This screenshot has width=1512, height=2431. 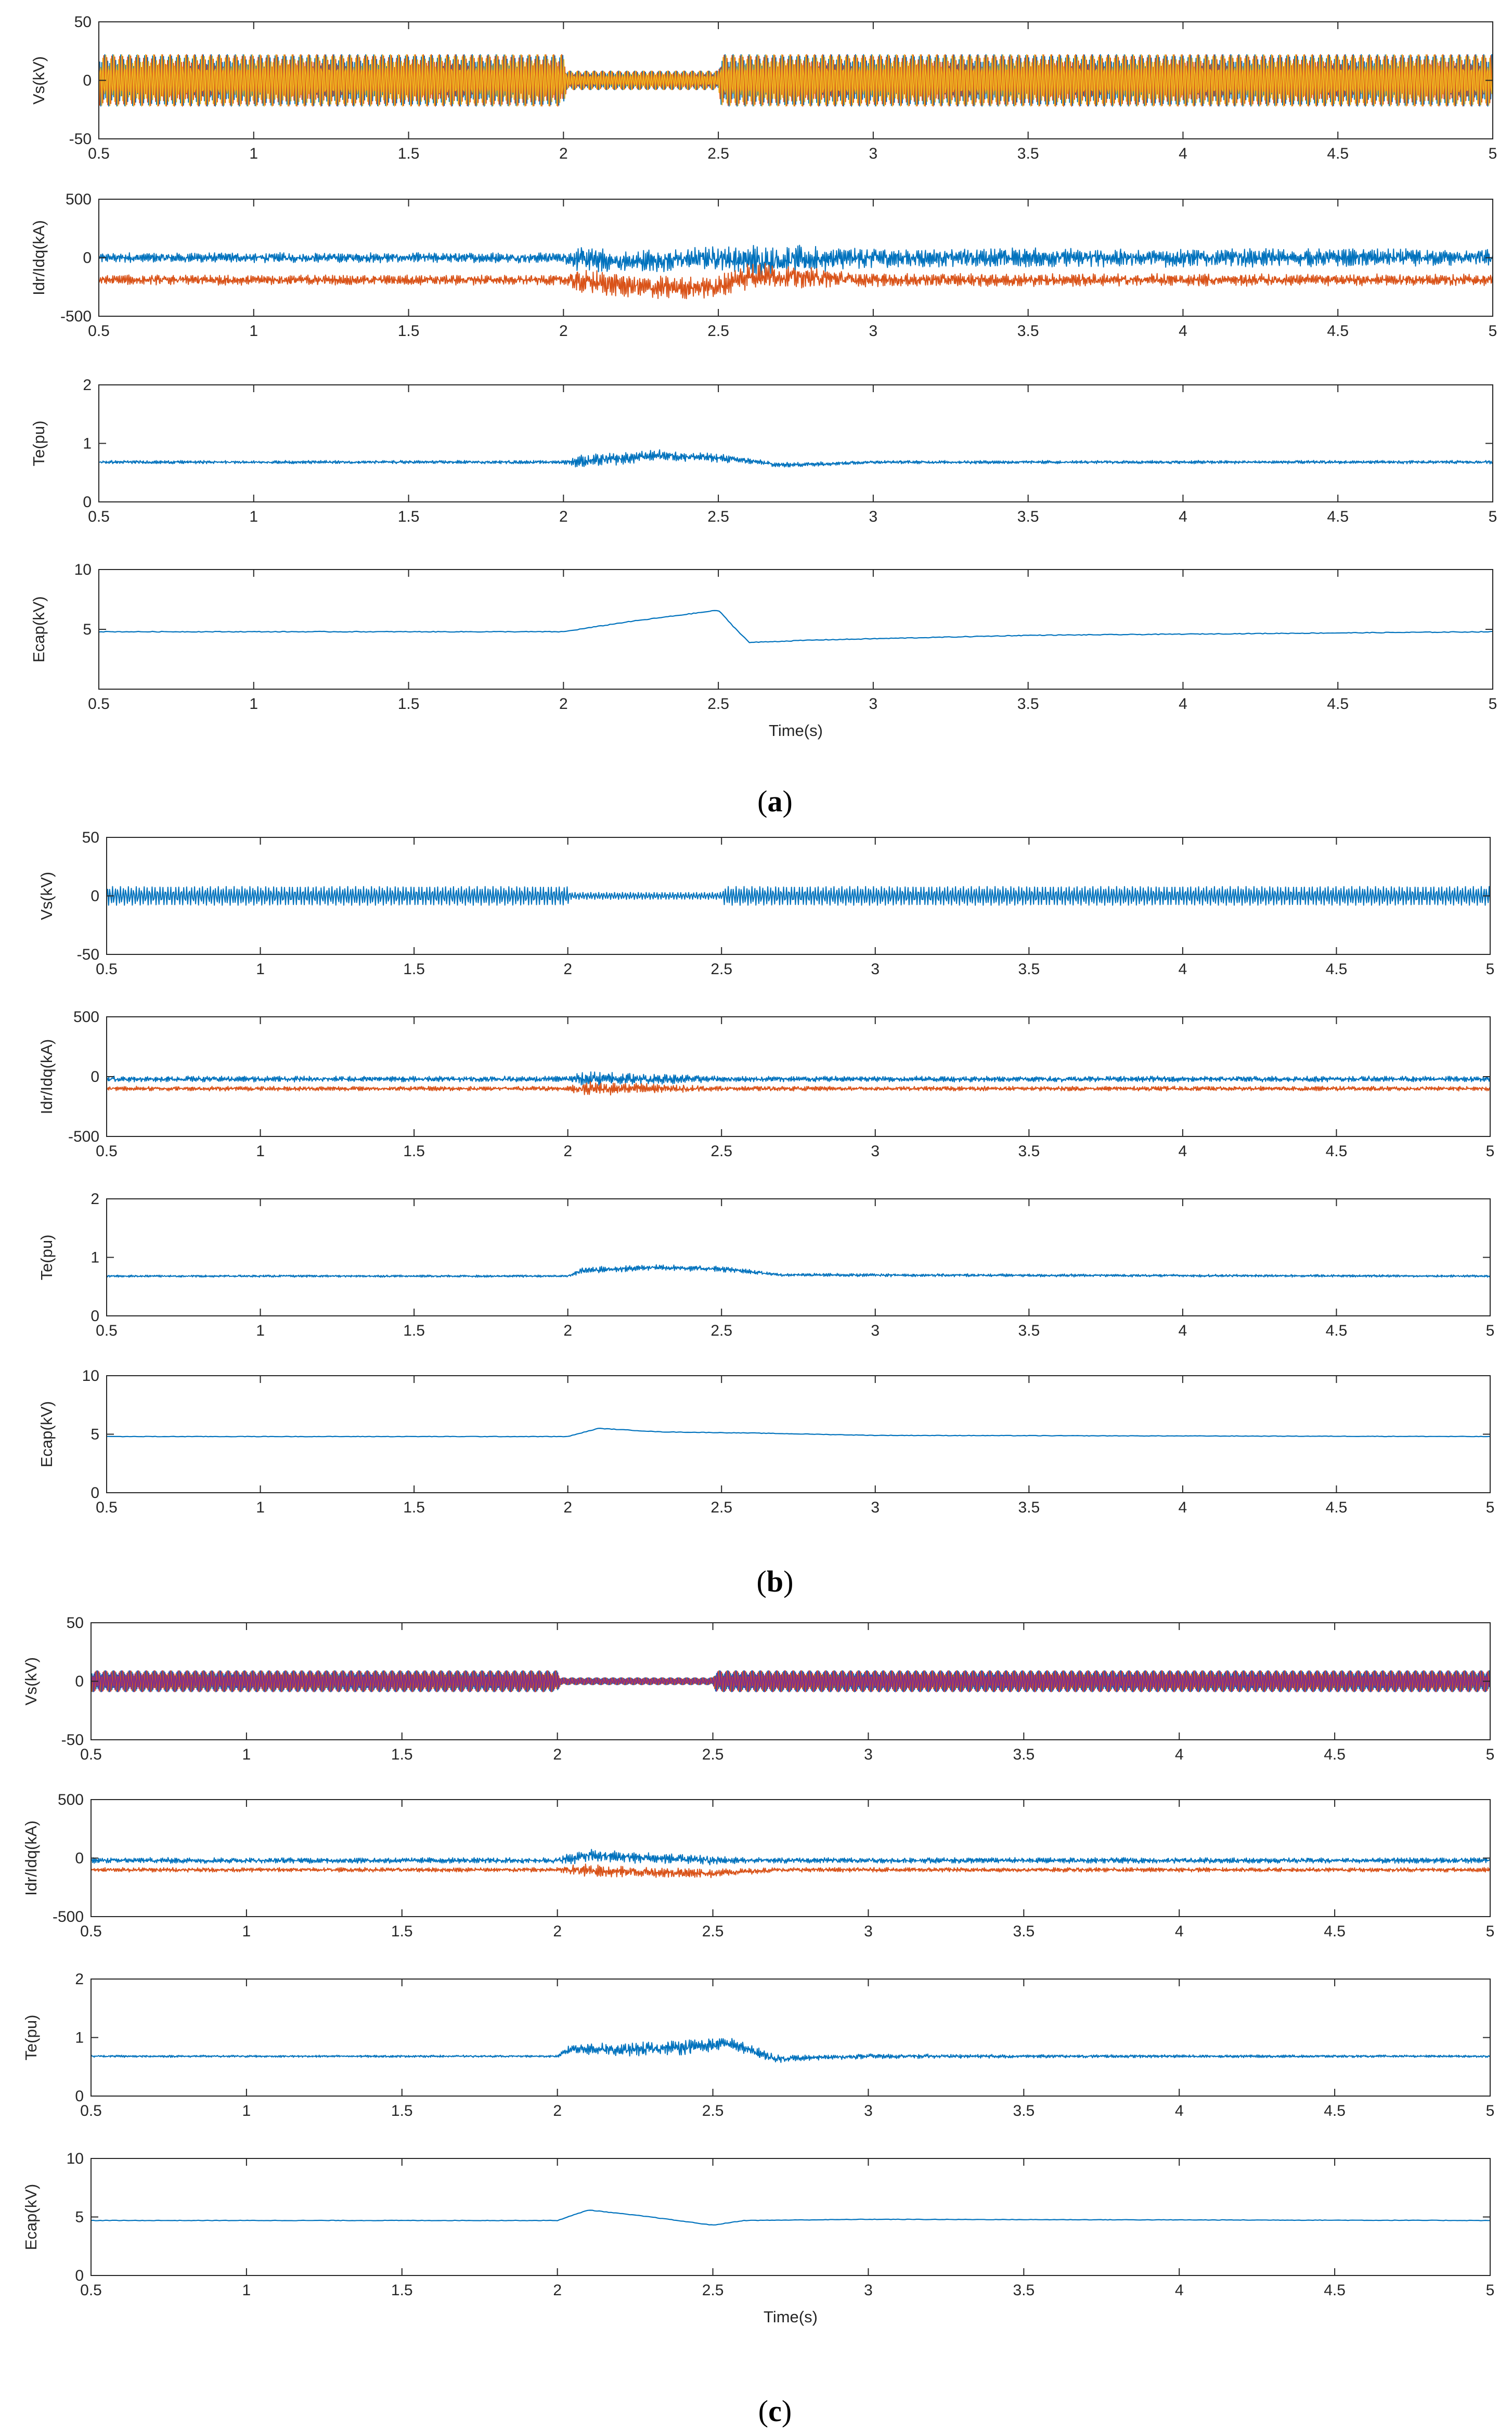 I want to click on figure-label-a: (a), so click(x=775, y=801).